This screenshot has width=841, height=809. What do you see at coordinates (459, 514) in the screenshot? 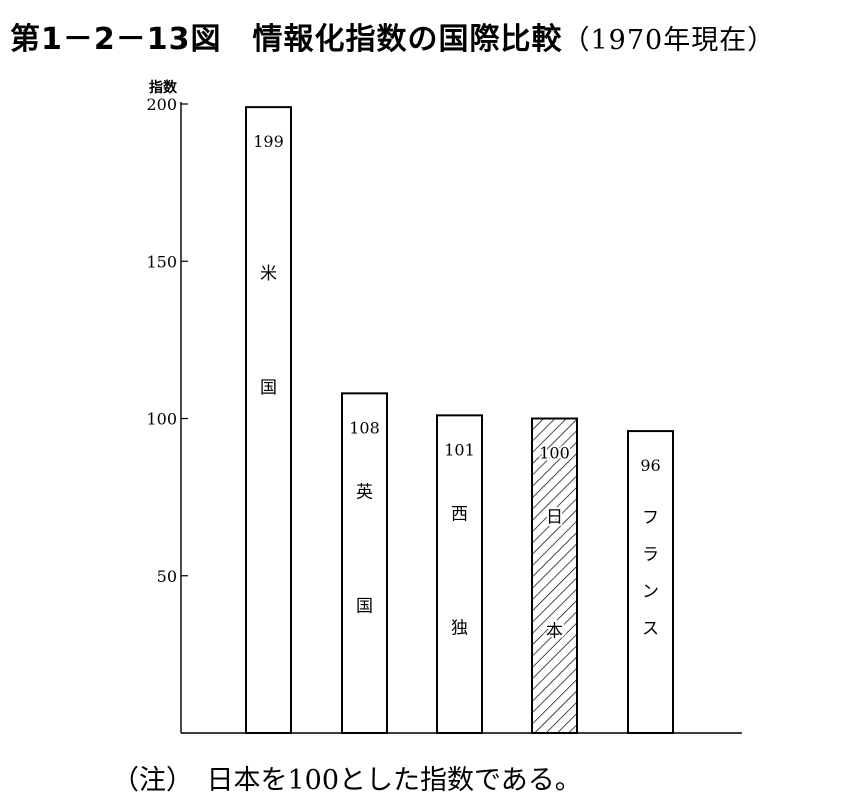
I see `category-char: 西` at bounding box center [459, 514].